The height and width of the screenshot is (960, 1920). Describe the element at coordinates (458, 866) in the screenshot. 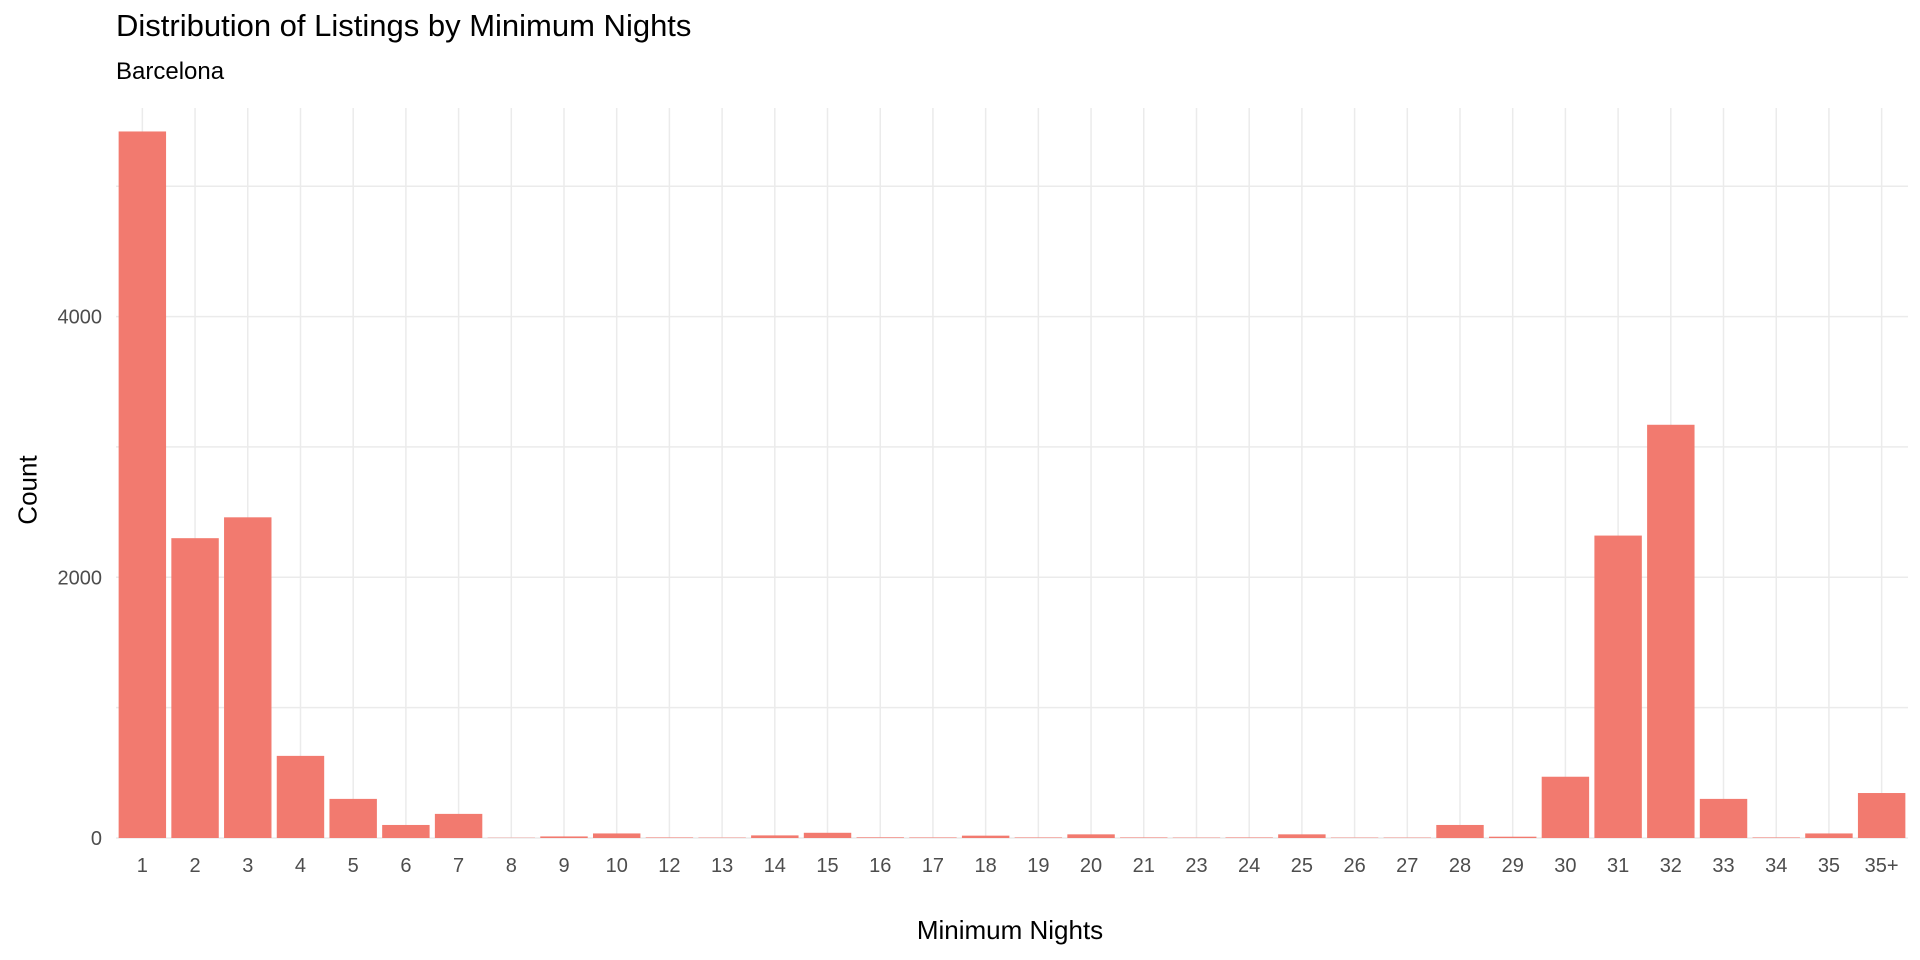

I see `x-tick-label: 7` at that location.